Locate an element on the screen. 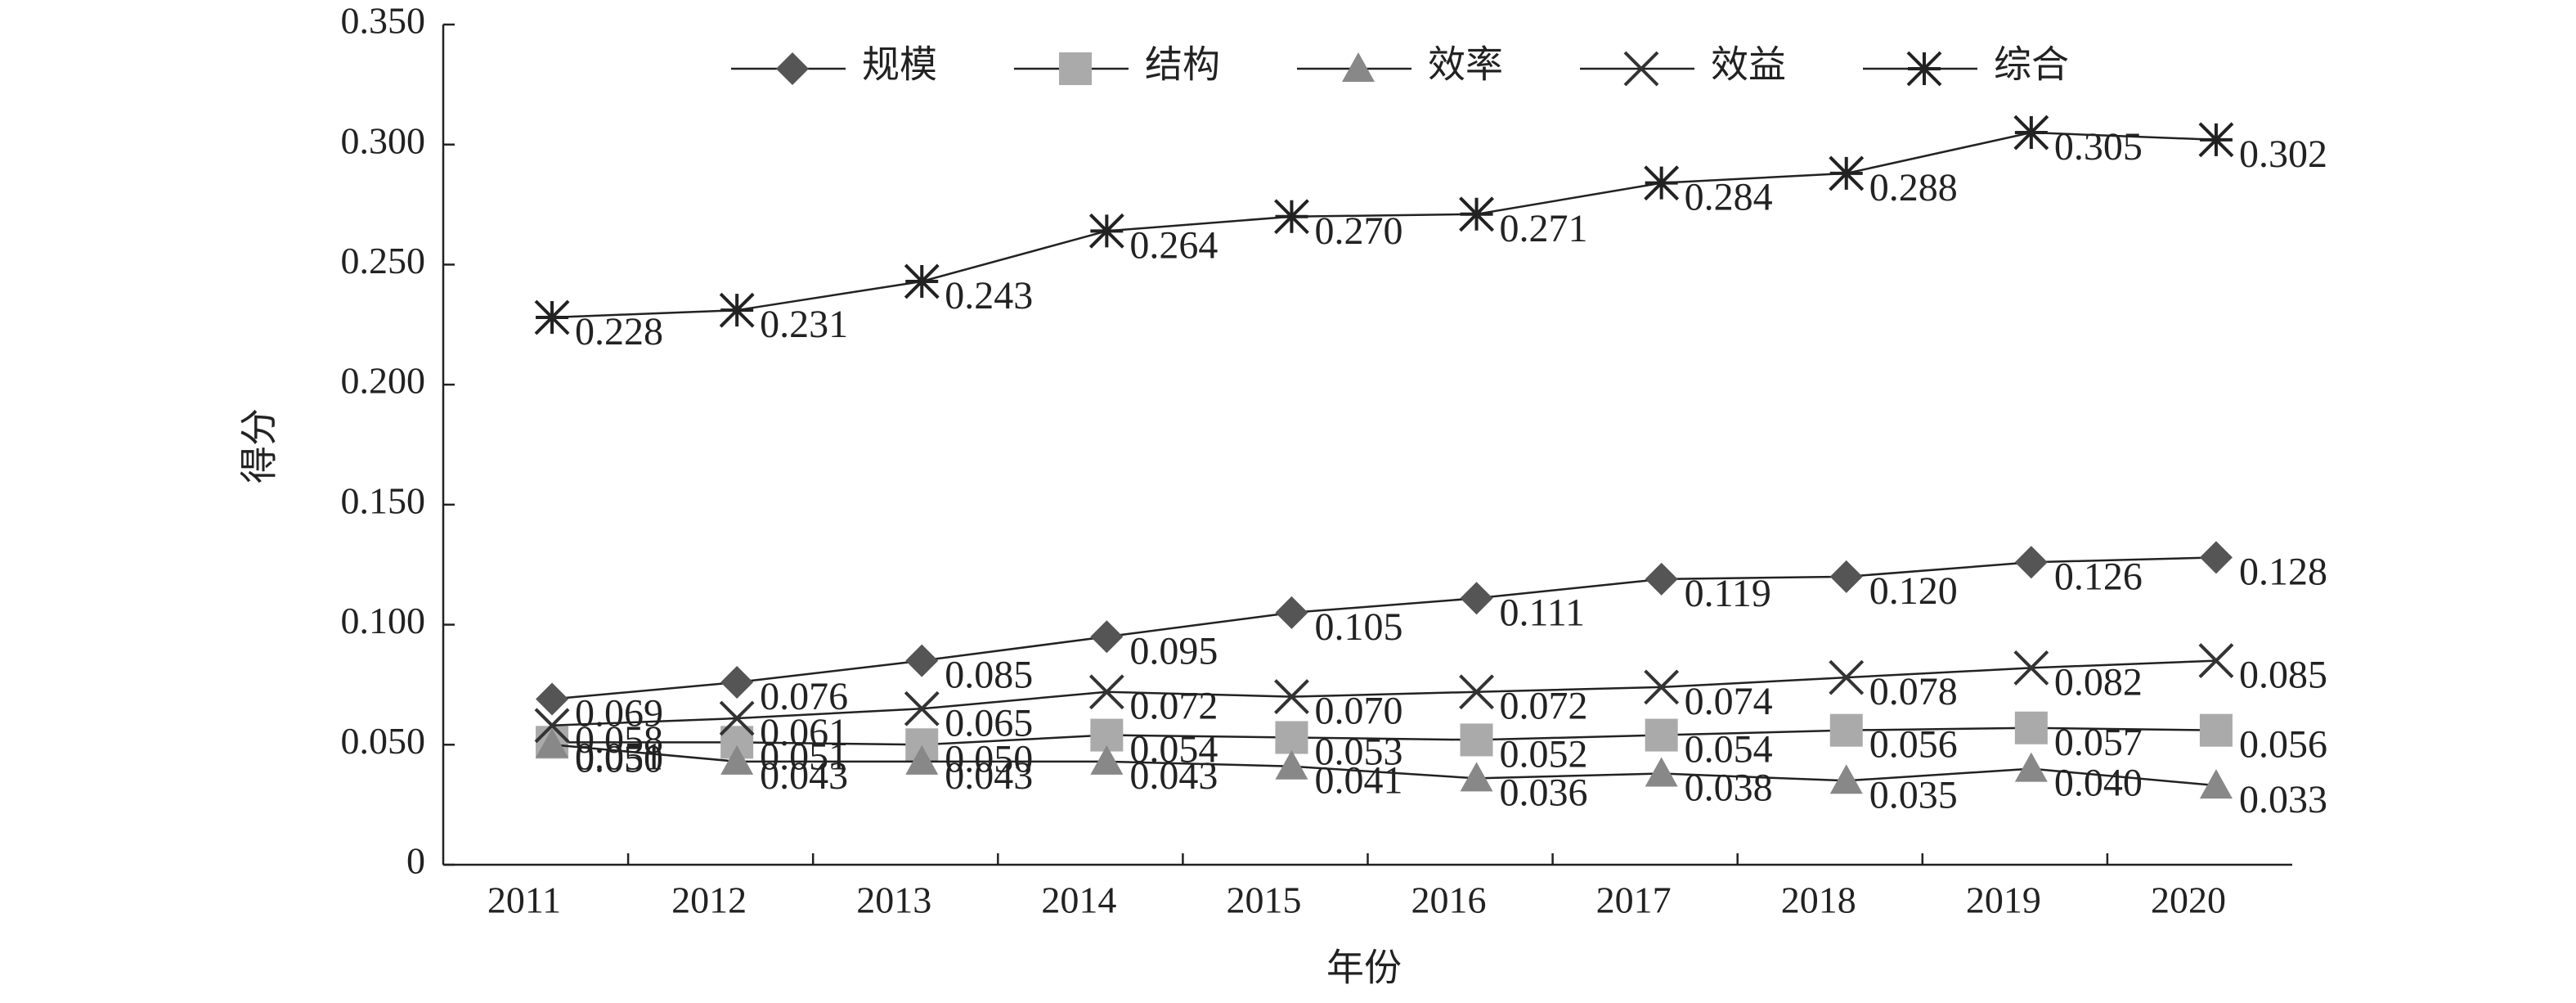 This screenshot has height=1003, width=2576. value-label: 0.082 is located at coordinates (2098, 682).